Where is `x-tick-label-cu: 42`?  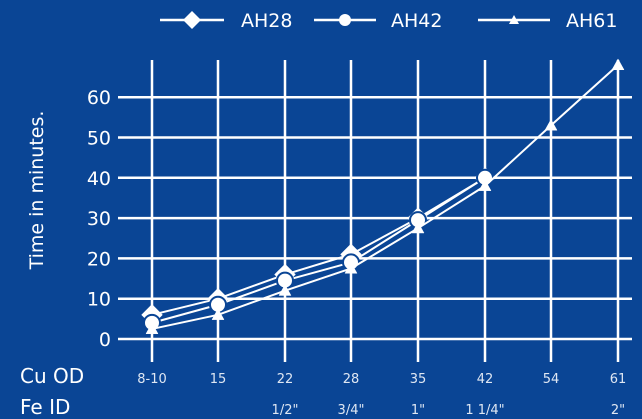 x-tick-label-cu: 42 is located at coordinates (485, 379).